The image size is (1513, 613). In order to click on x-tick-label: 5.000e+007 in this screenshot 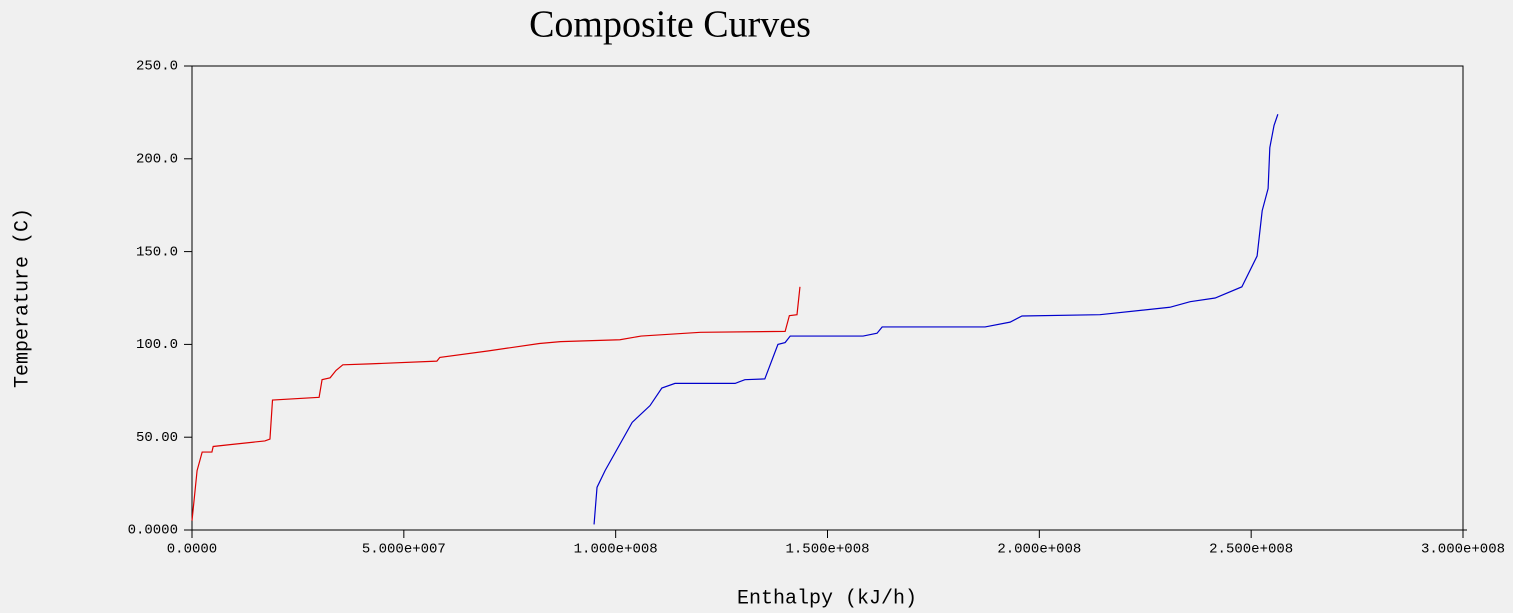, I will do `click(404, 550)`.